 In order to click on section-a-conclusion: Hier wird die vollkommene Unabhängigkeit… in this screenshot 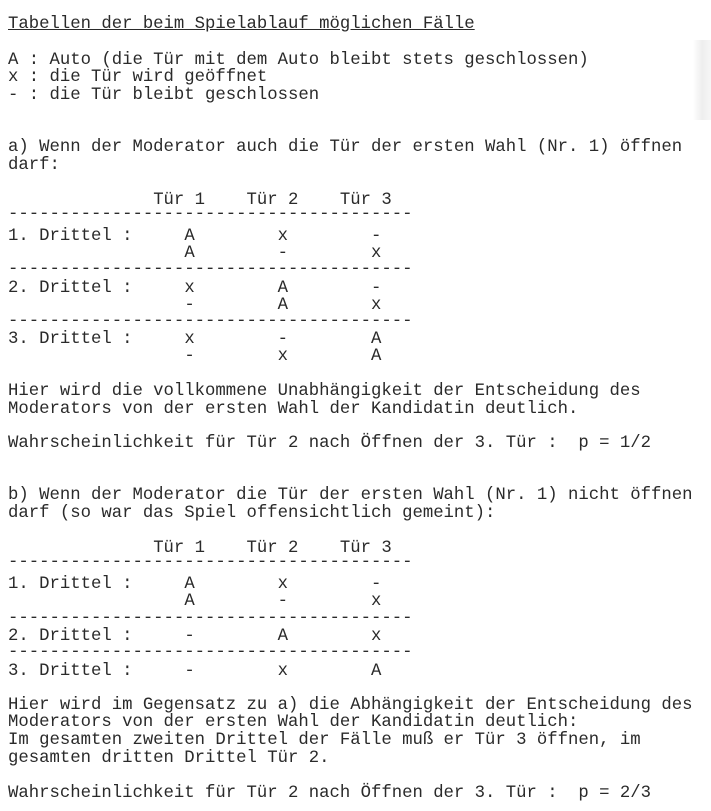, I will do `click(324, 391)`.